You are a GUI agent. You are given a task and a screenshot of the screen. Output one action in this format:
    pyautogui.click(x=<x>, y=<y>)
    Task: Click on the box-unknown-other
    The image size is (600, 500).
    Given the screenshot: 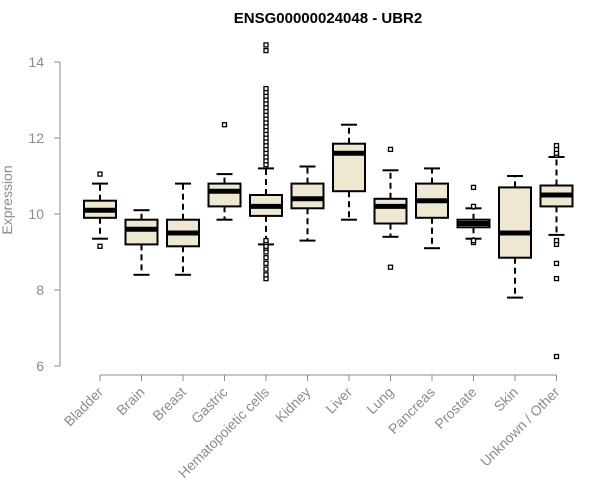 What is the action you would take?
    pyautogui.click(x=556, y=251)
    